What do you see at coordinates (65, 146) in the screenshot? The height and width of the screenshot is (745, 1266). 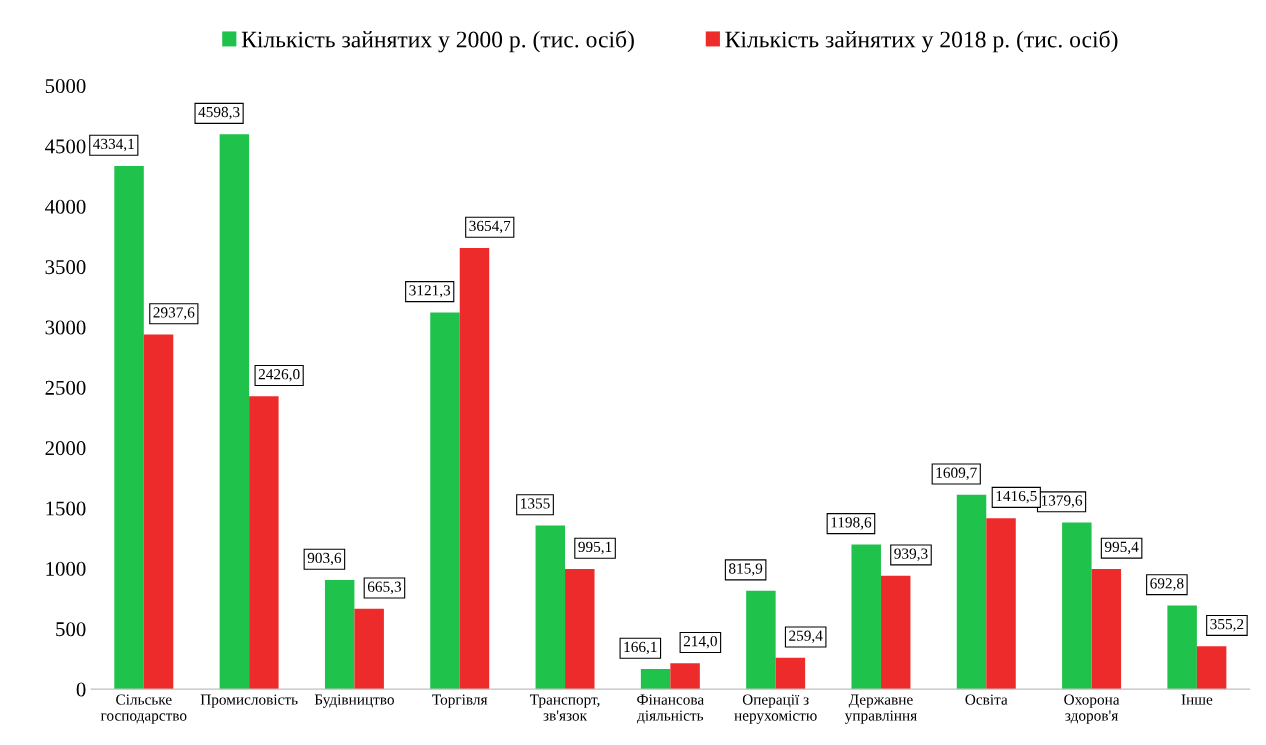 I see `y-tick-label: 4500` at bounding box center [65, 146].